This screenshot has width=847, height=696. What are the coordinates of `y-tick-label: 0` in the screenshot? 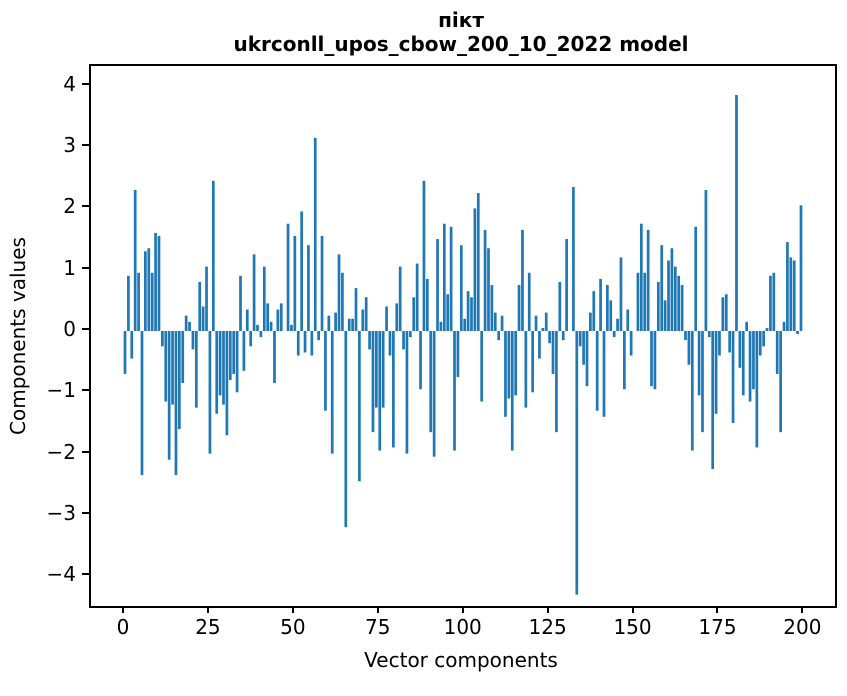 It's located at (69, 329).